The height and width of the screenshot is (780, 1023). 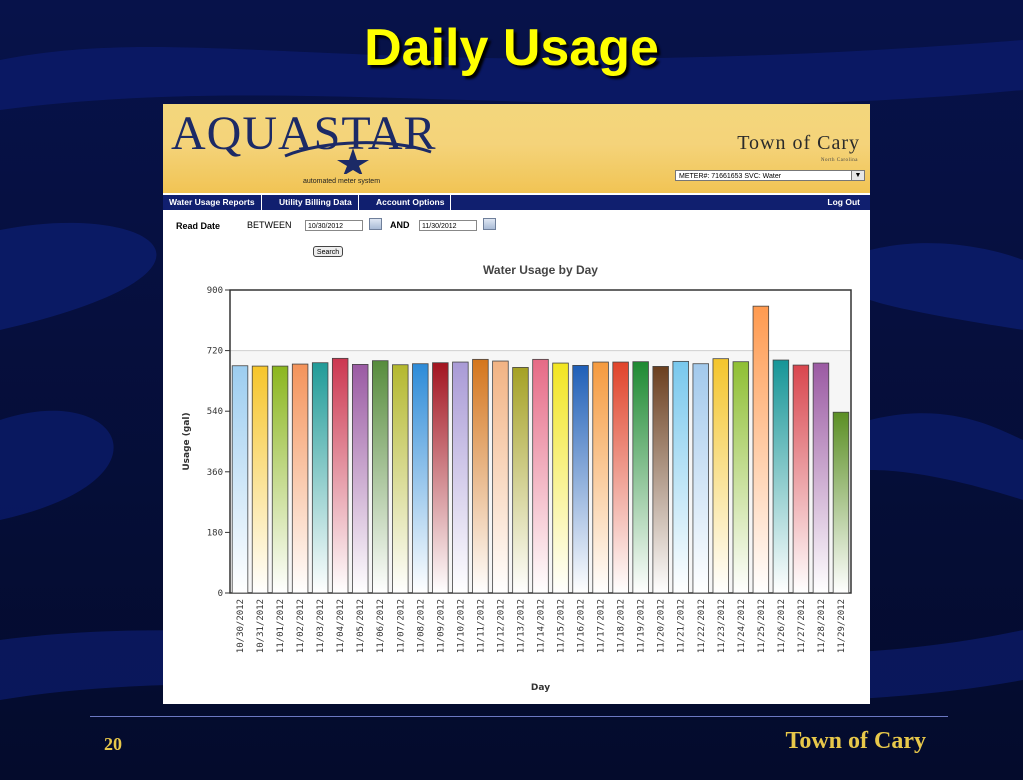 I want to click on x-axis-label: Day, so click(x=540, y=688).